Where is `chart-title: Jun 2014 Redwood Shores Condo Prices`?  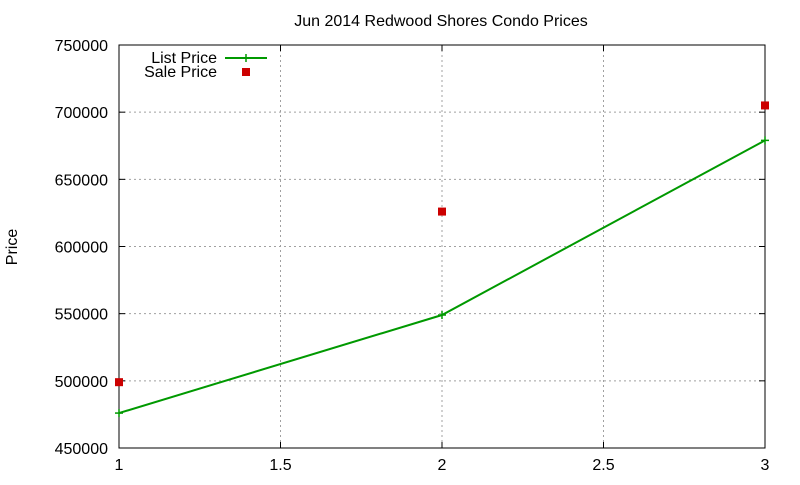 chart-title: Jun 2014 Redwood Shores Condo Prices is located at coordinates (441, 21).